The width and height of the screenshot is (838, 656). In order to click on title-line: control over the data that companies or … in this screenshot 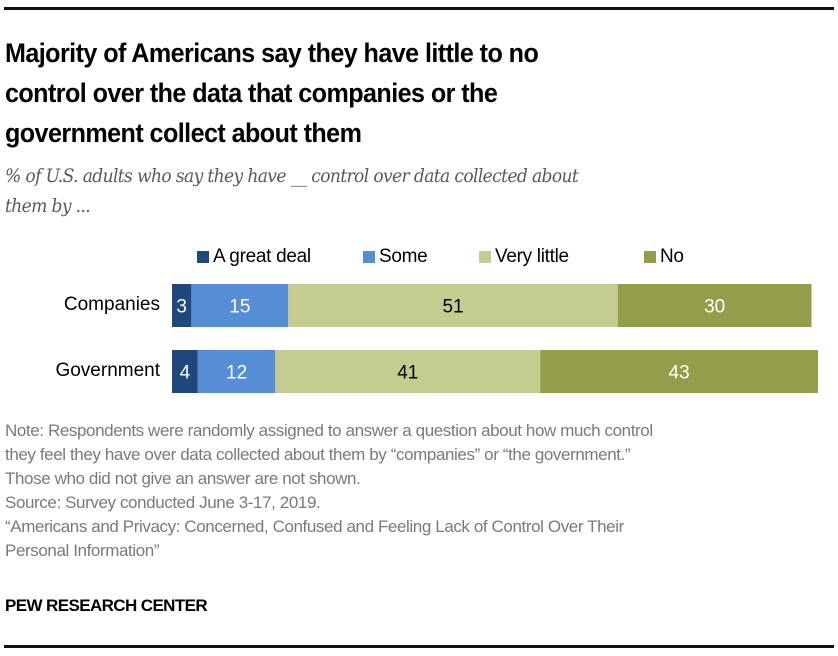, I will do `click(251, 93)`.